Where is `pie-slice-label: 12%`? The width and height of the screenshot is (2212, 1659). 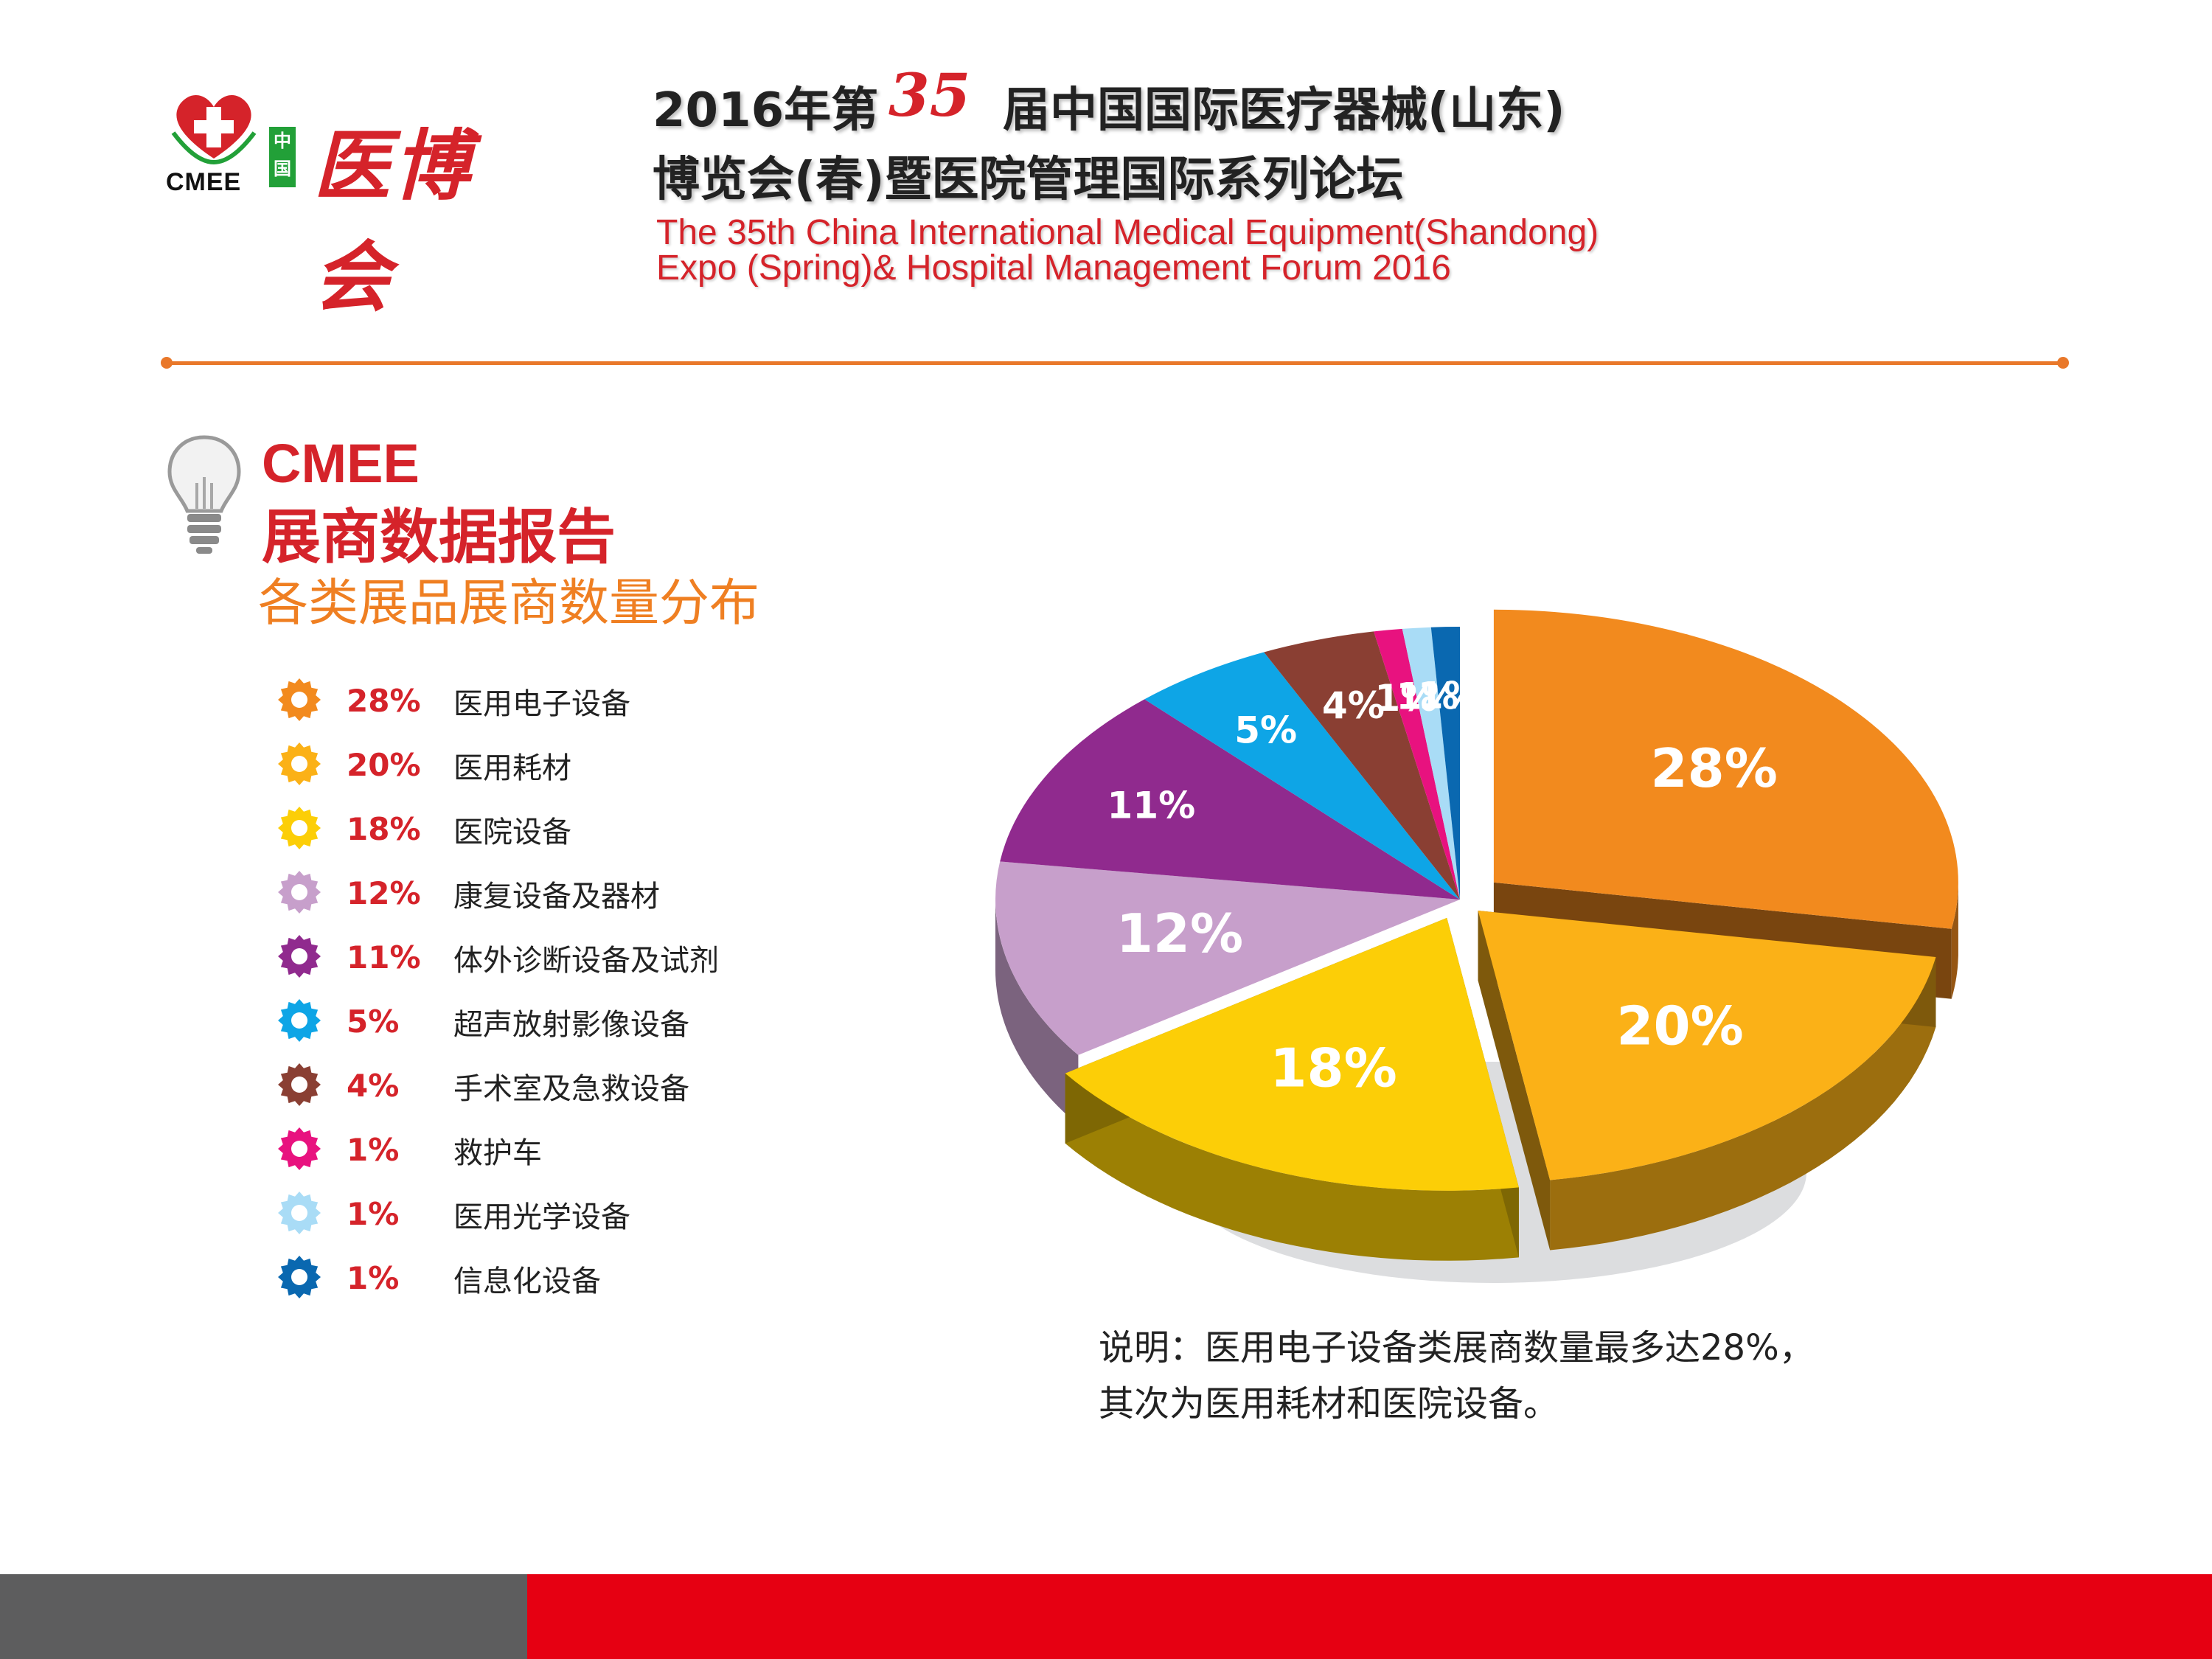 pie-slice-label: 12% is located at coordinates (1179, 933).